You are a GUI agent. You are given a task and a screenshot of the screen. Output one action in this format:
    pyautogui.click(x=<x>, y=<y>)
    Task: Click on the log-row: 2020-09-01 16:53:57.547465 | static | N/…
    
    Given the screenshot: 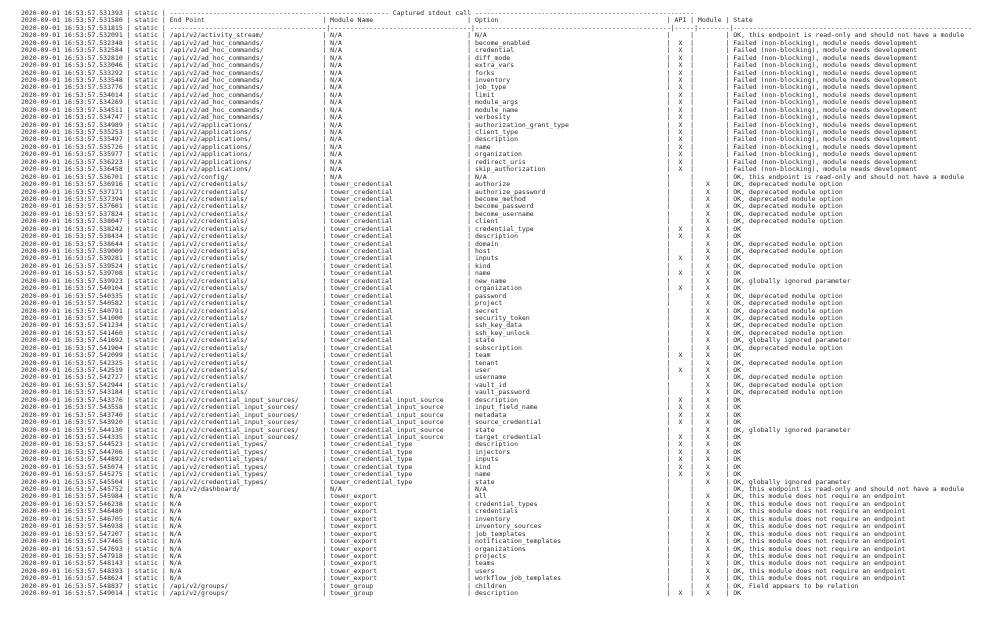 What is the action you would take?
    pyautogui.click(x=463, y=541)
    